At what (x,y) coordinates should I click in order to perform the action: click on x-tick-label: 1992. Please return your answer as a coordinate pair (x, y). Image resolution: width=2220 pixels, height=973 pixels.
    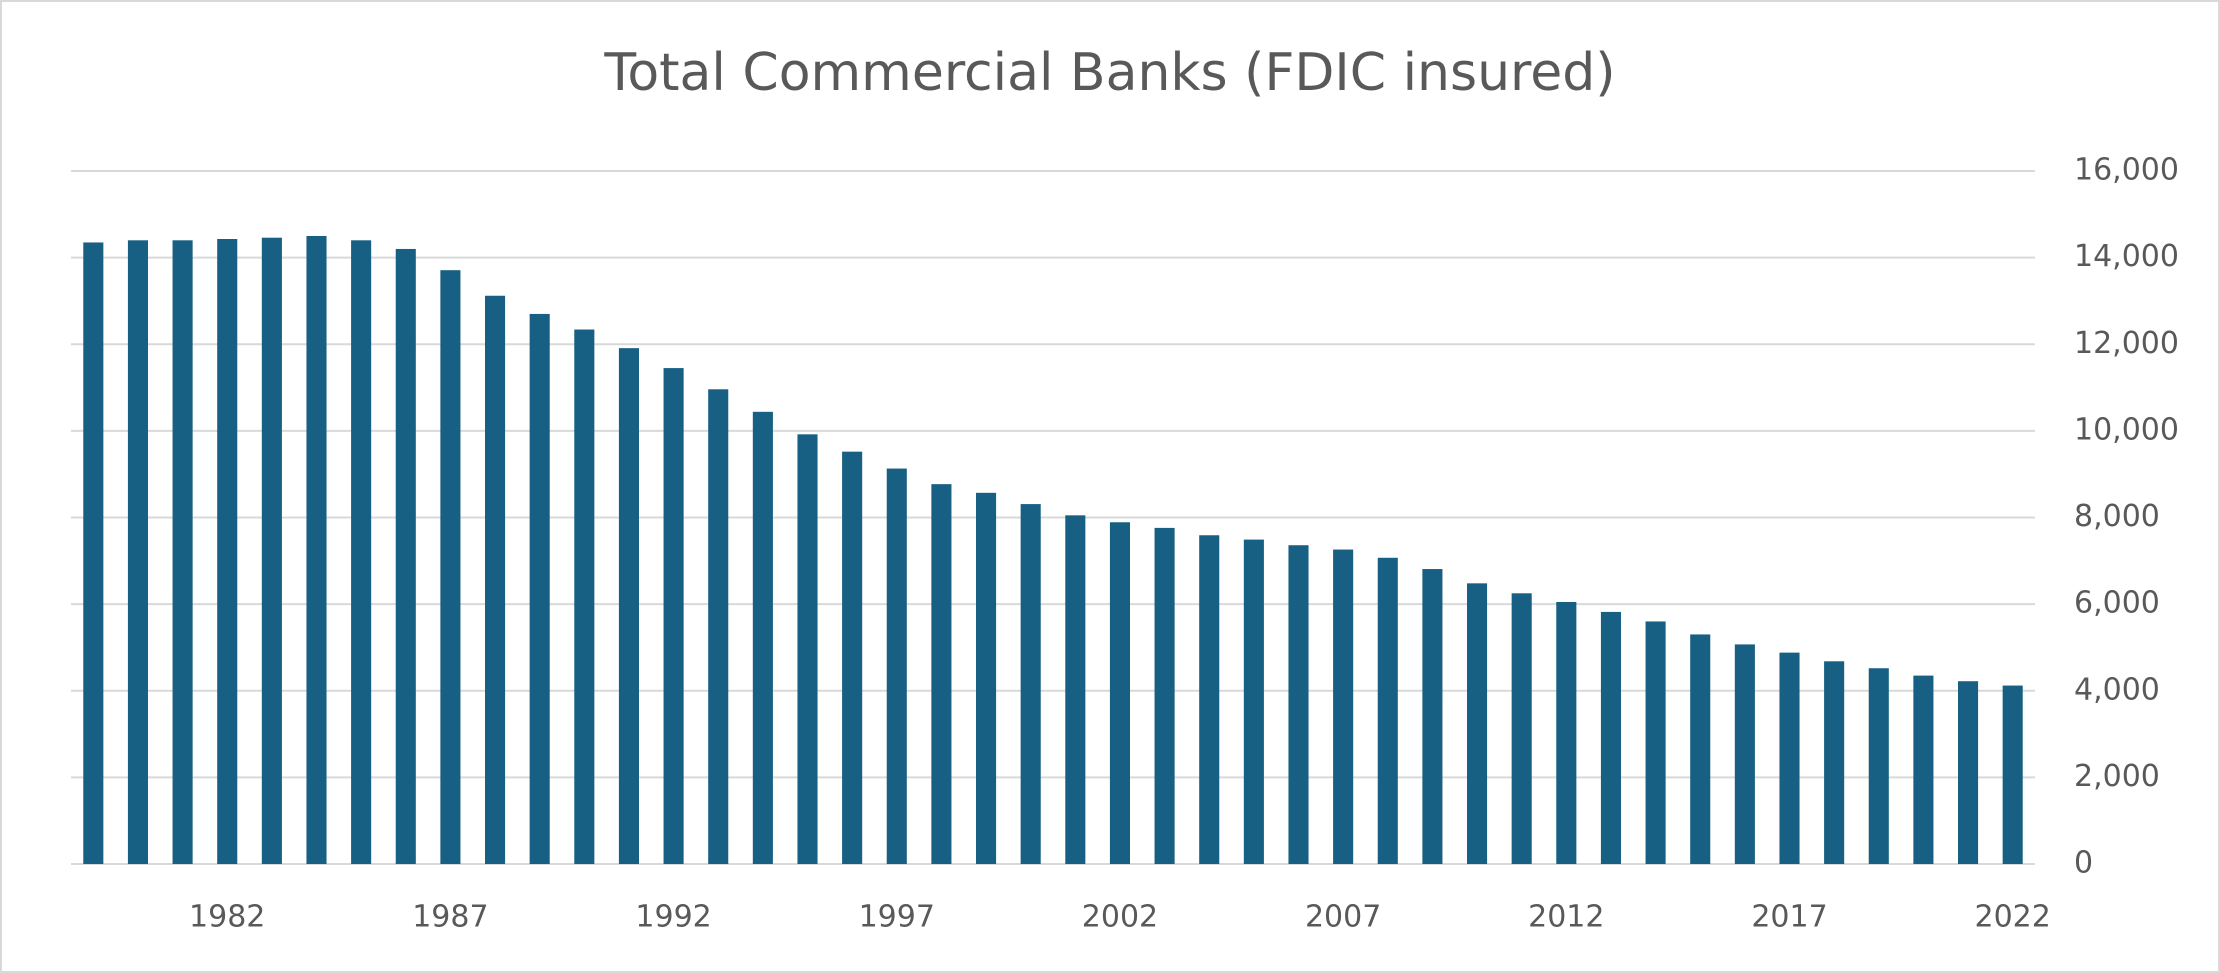
    Looking at the image, I should click on (673, 917).